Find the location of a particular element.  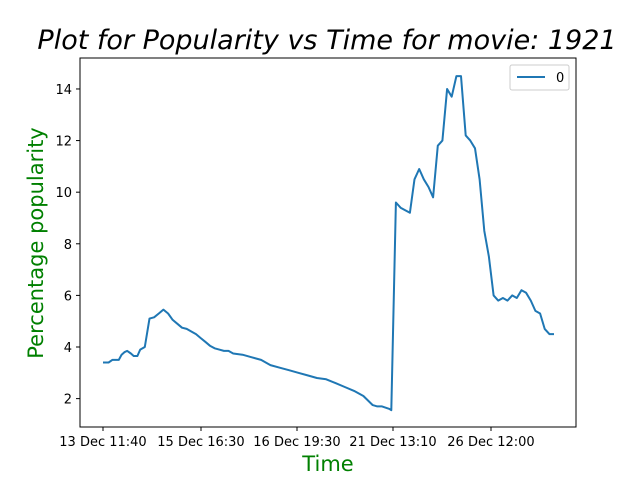

legend-label-0: 0 is located at coordinates (560, 78).